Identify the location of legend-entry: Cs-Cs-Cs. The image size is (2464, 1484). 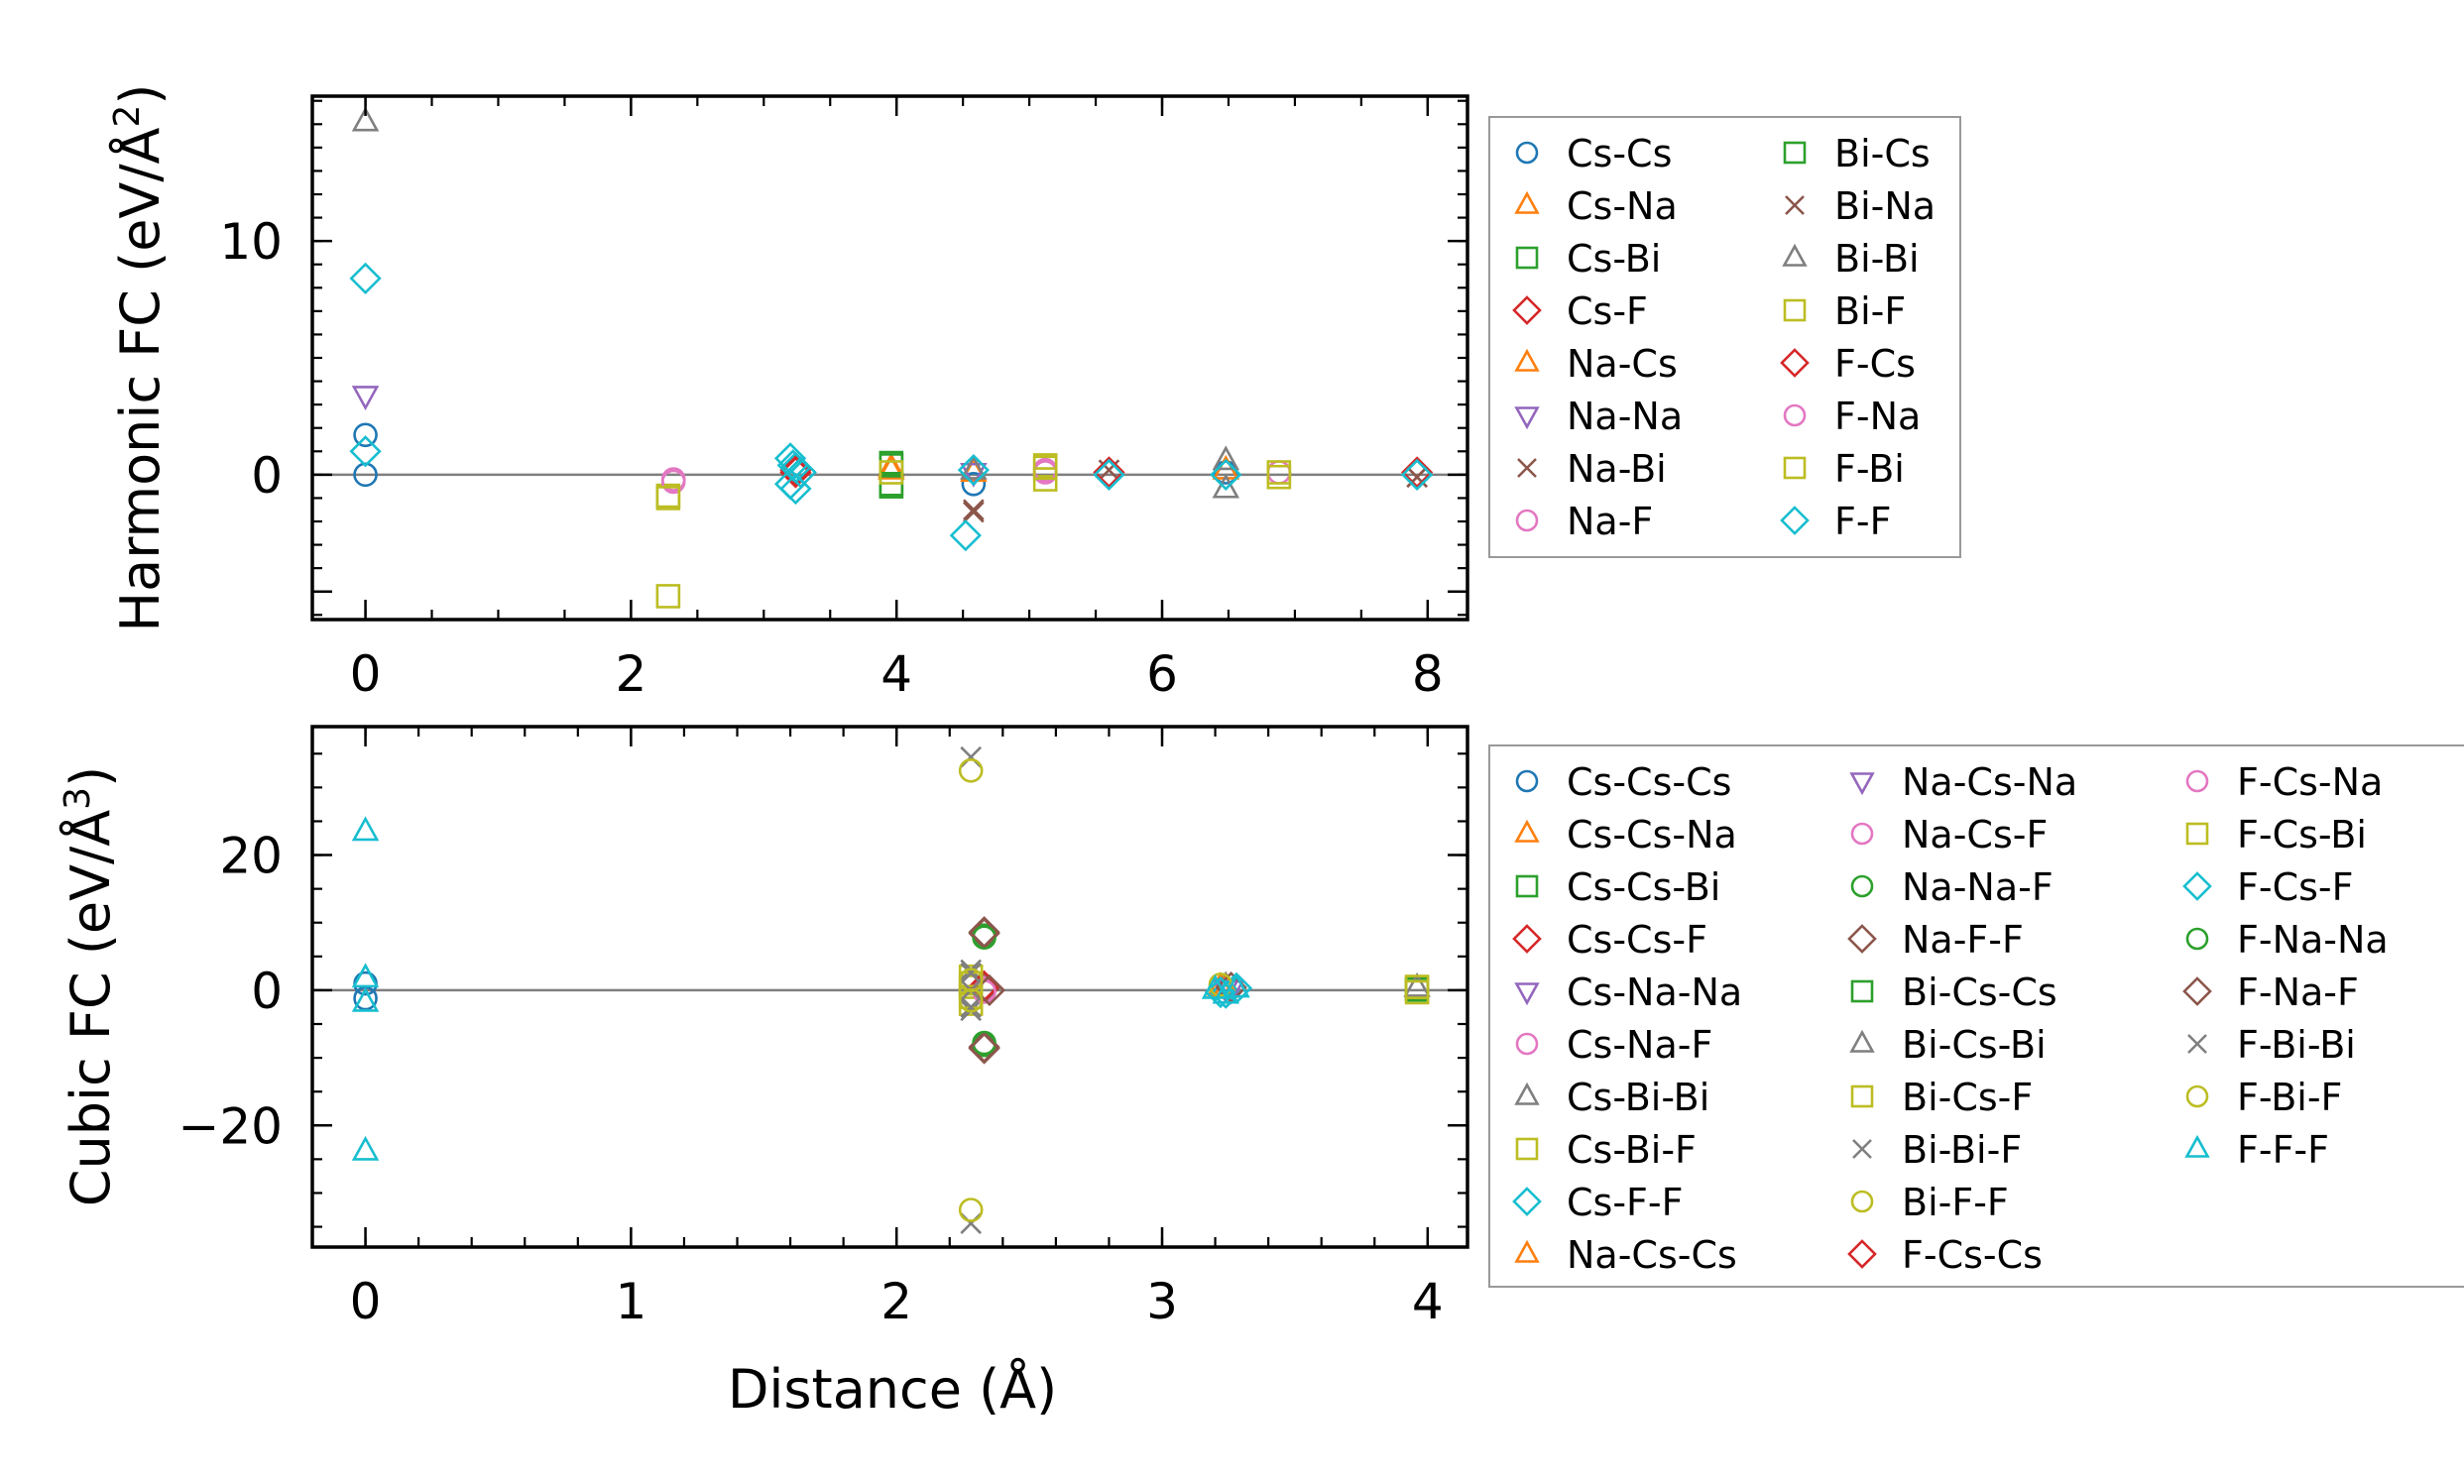
(1623, 782).